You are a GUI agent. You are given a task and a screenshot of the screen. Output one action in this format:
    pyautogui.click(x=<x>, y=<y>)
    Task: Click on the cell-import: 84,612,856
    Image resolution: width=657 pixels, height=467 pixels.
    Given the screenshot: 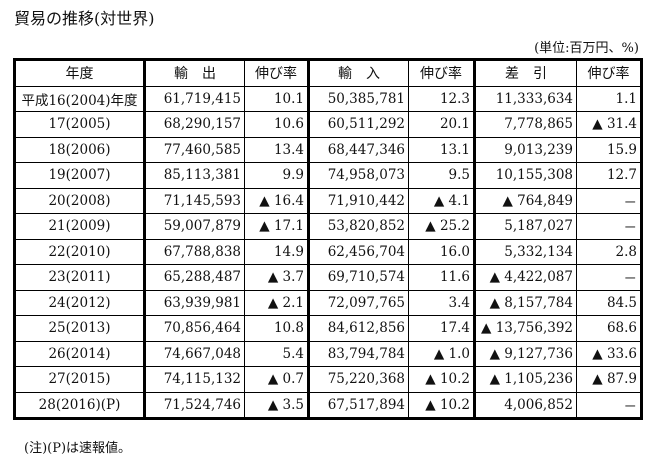 What is the action you would take?
    pyautogui.click(x=358, y=328)
    